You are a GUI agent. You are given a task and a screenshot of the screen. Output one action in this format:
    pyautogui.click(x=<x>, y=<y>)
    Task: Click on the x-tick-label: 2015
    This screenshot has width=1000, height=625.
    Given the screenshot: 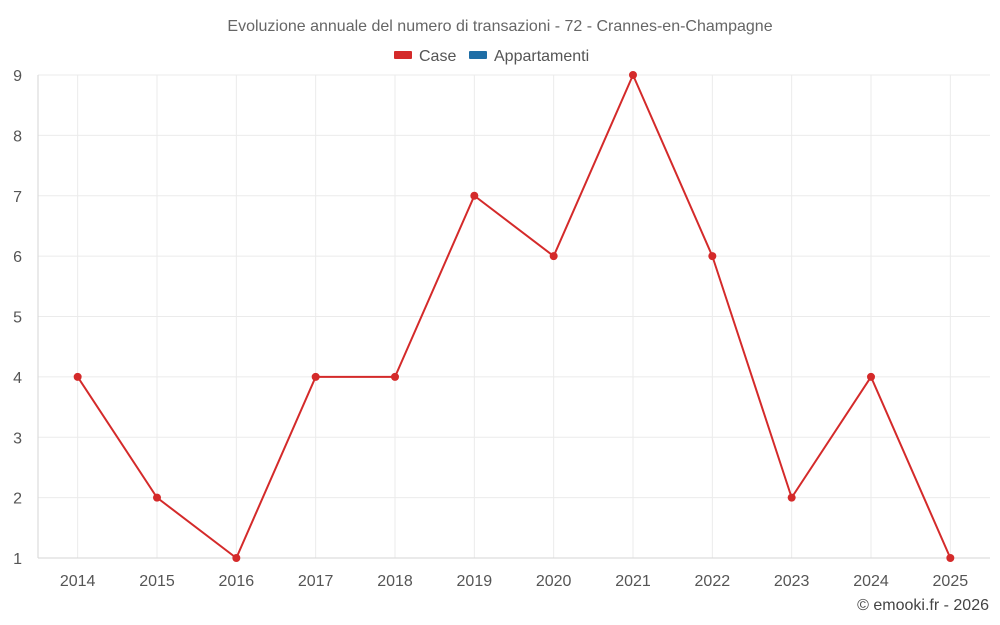 What is the action you would take?
    pyautogui.click(x=157, y=581)
    